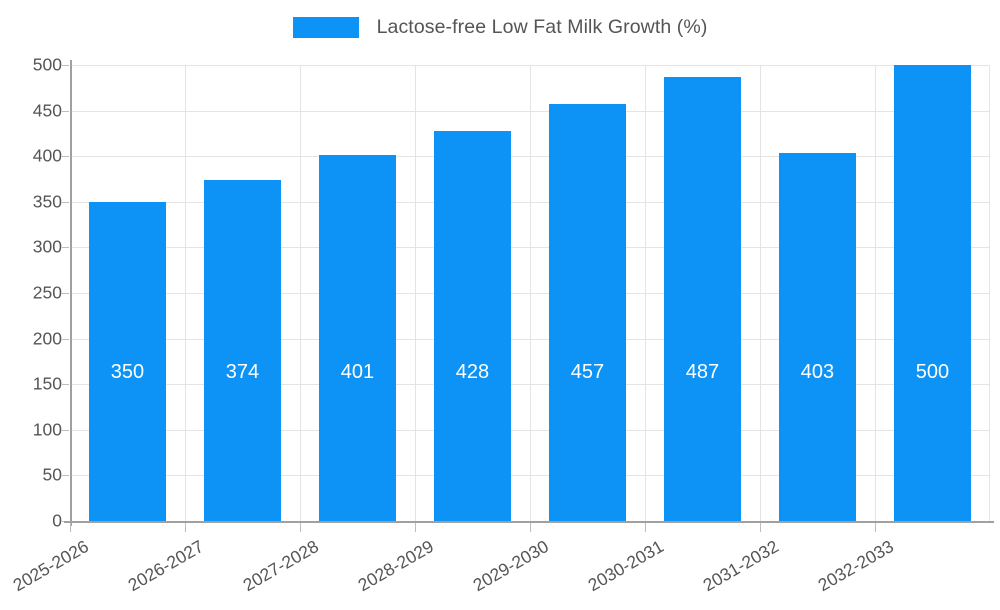  What do you see at coordinates (52, 474) in the screenshot?
I see `y-axis-tick-label: 50` at bounding box center [52, 474].